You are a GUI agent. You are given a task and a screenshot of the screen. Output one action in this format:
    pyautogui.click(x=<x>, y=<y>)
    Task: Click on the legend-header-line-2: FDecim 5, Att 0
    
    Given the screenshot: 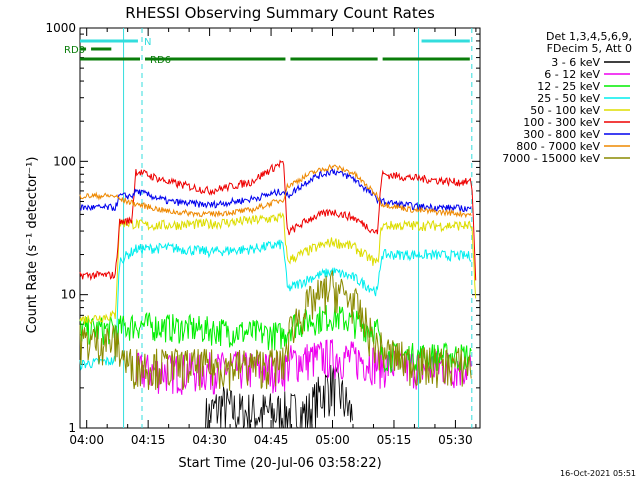 What is the action you would take?
    pyautogui.click(x=589, y=48)
    